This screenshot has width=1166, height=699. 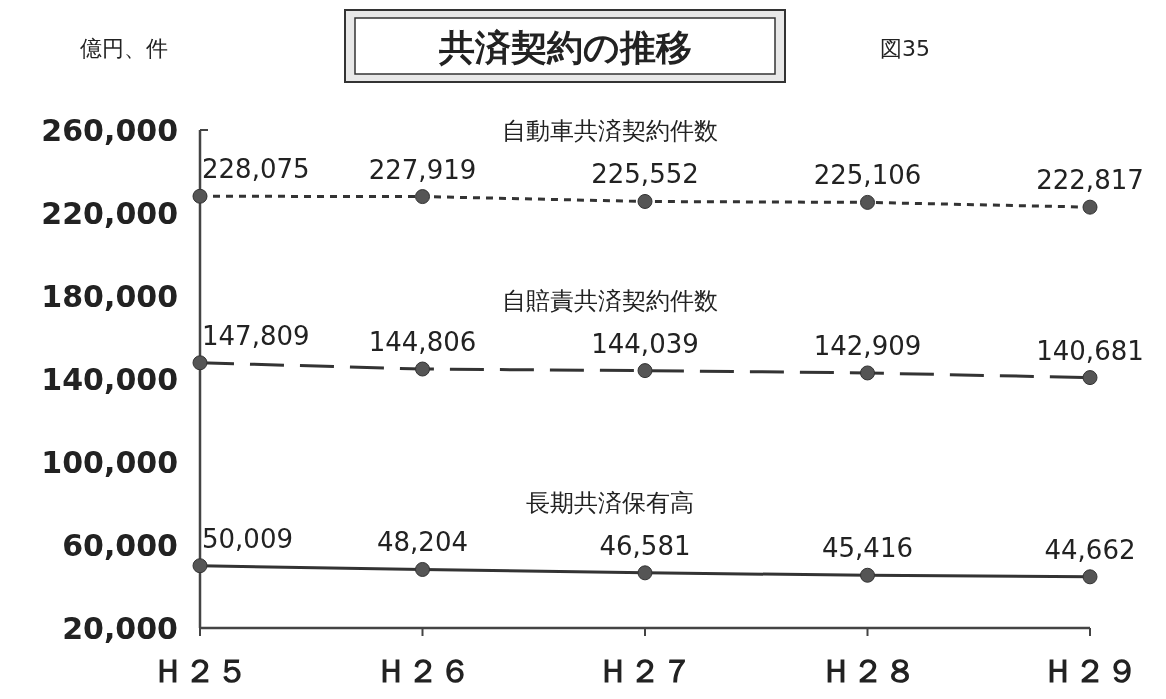 I want to click on x-tick-label: Ｈ２５, so click(x=200, y=671).